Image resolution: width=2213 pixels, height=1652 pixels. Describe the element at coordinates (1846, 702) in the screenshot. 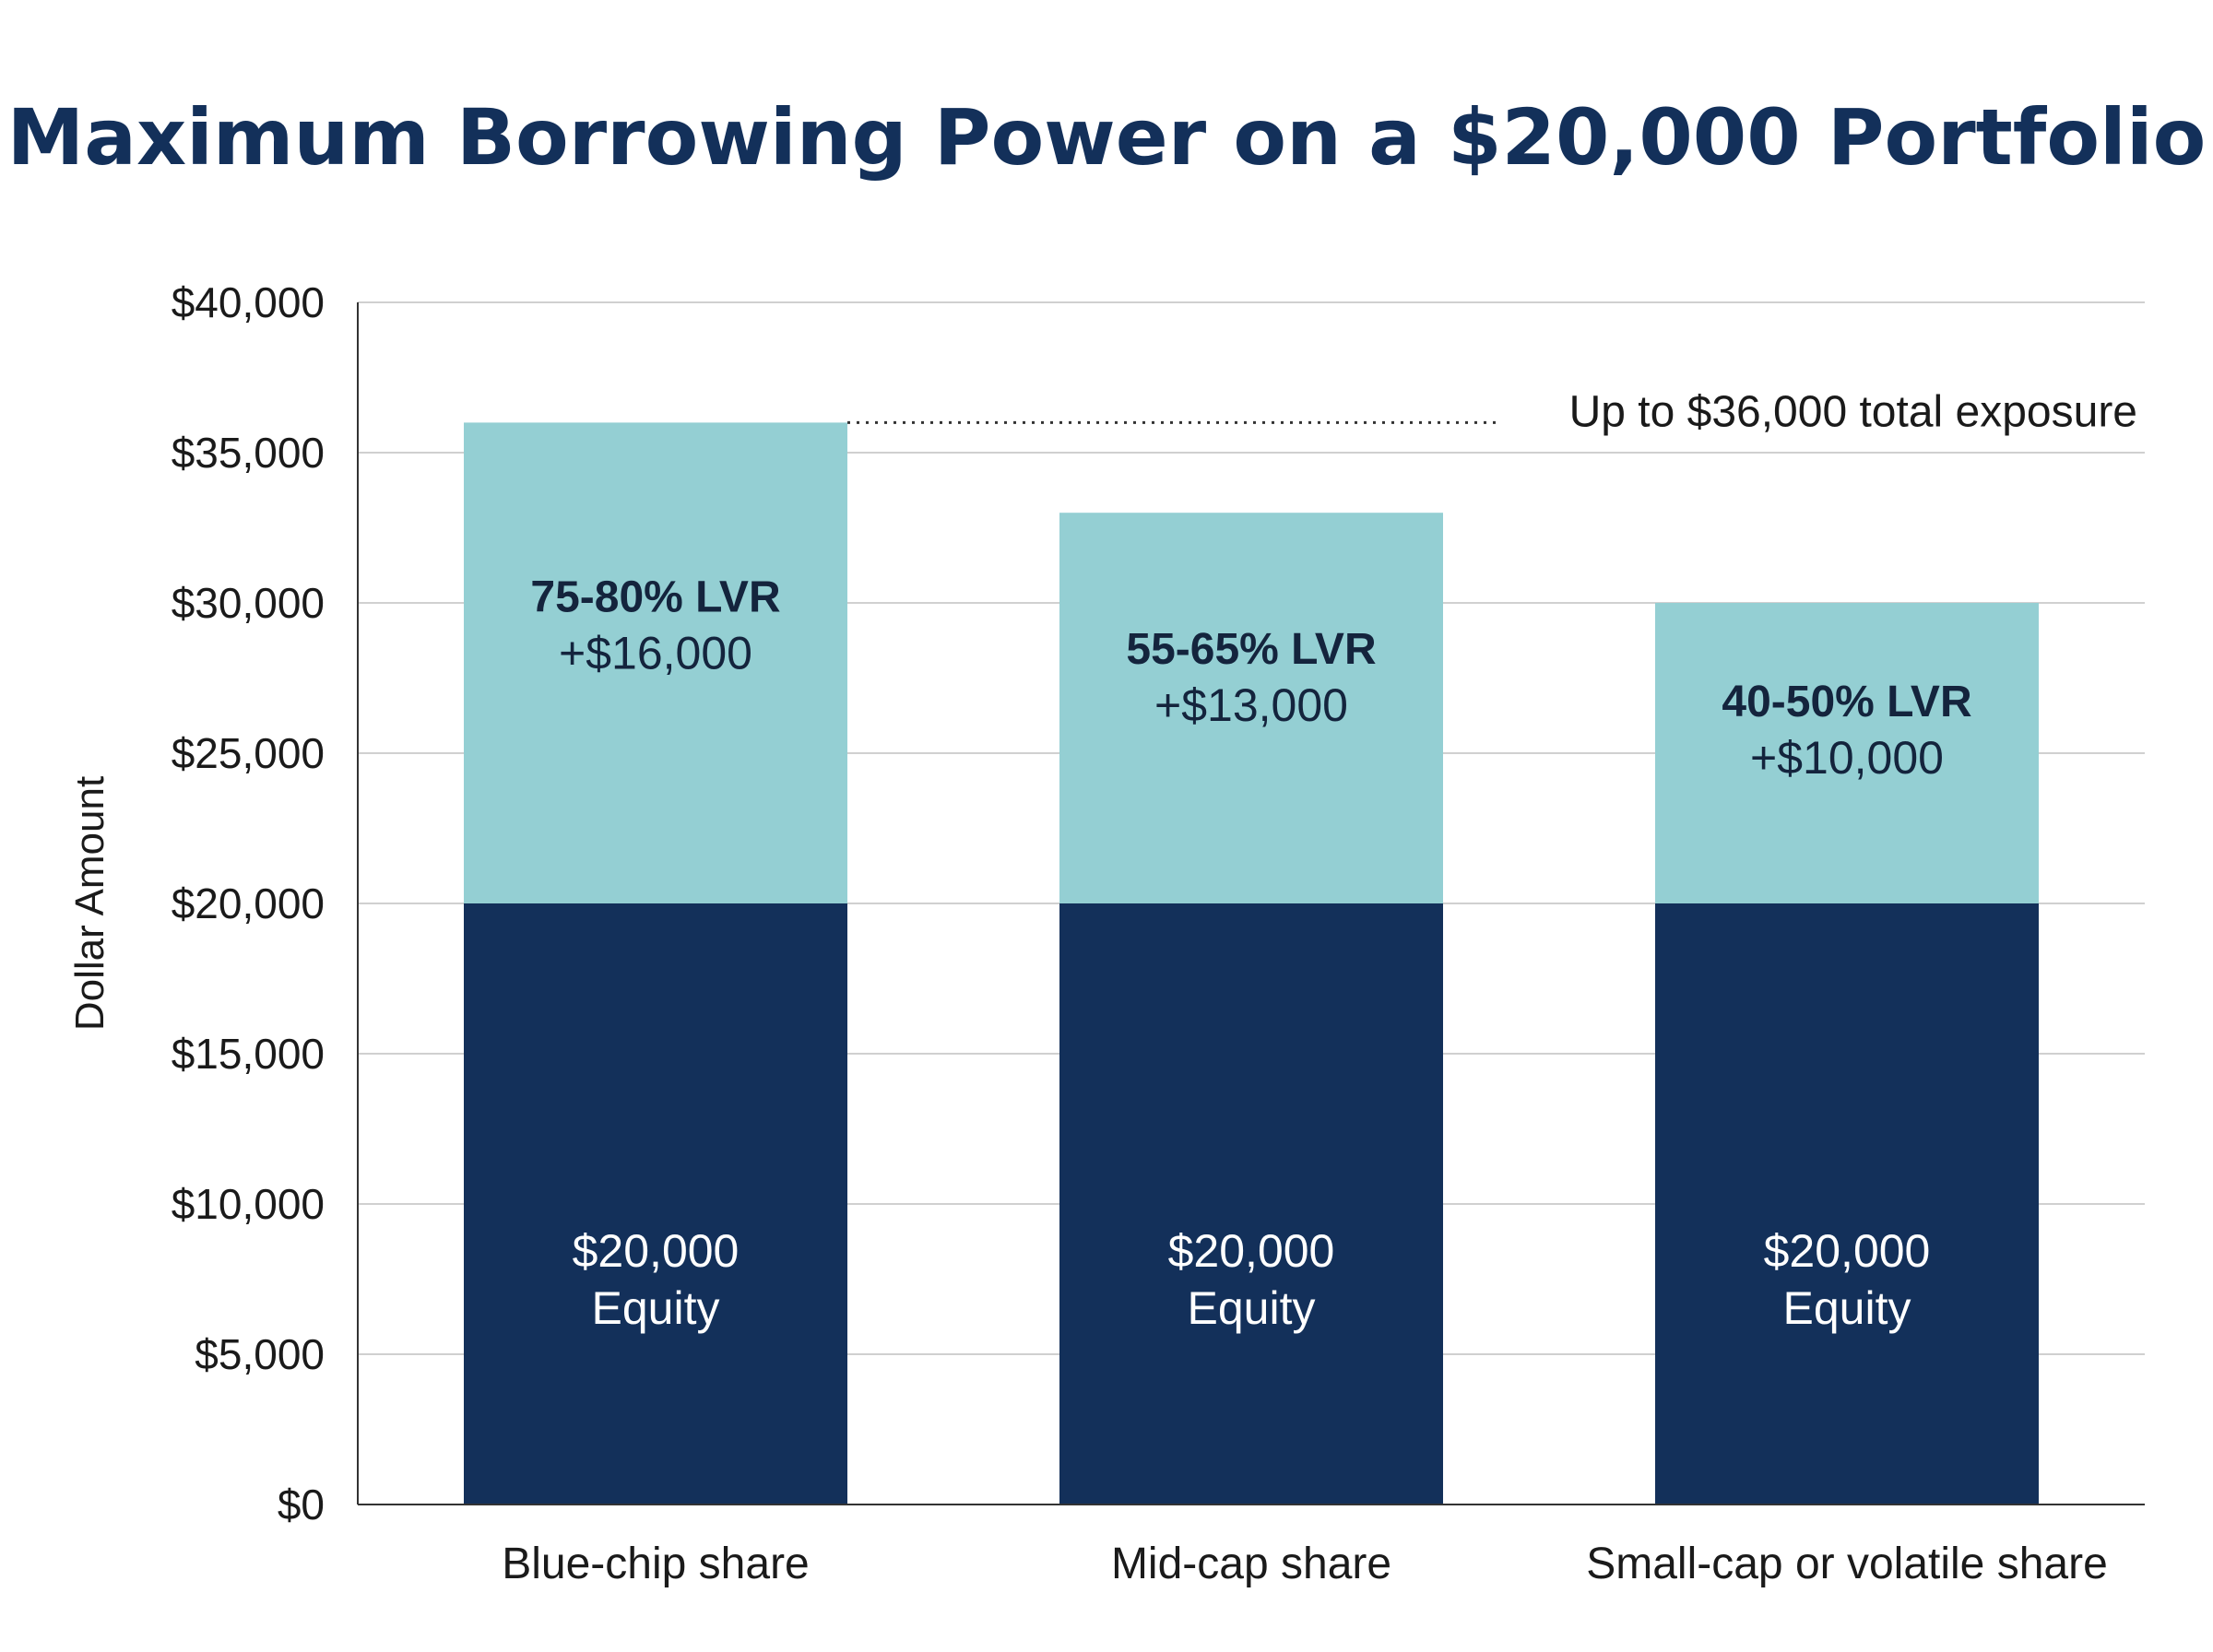

I see `lvr-range-label: 40-50% LVR` at that location.